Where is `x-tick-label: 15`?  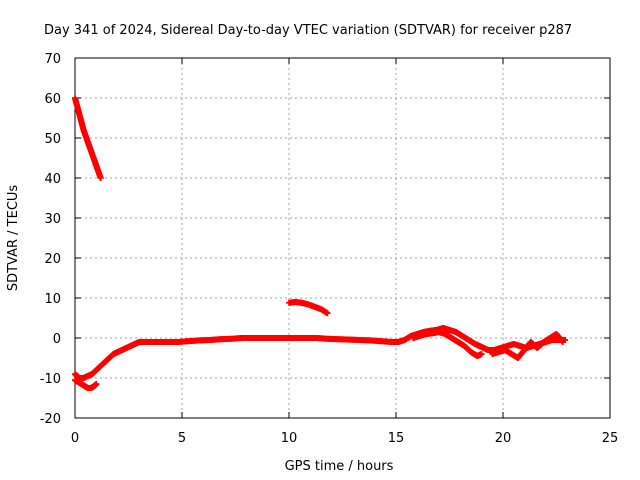 x-tick-label: 15 is located at coordinates (396, 438).